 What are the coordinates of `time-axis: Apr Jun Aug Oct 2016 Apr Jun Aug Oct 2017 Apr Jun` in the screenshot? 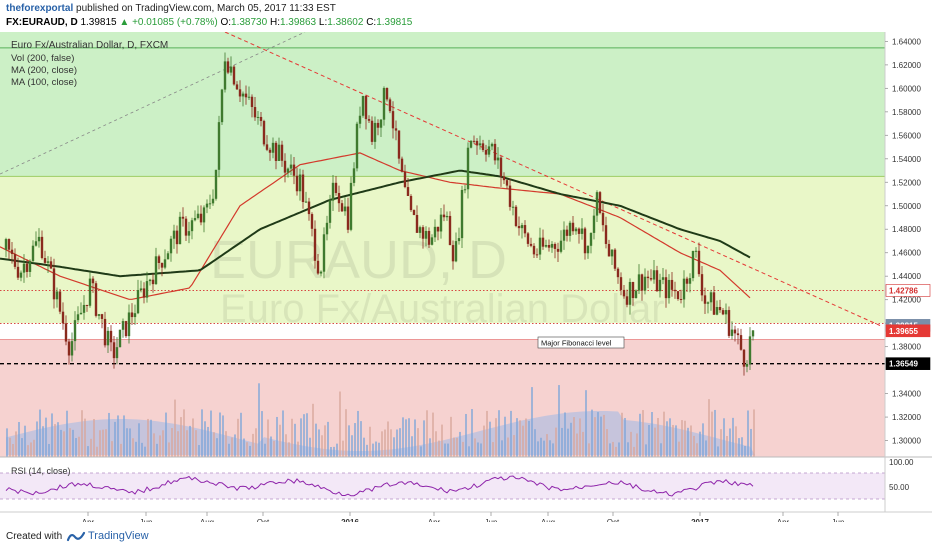 It's located at (463, 517).